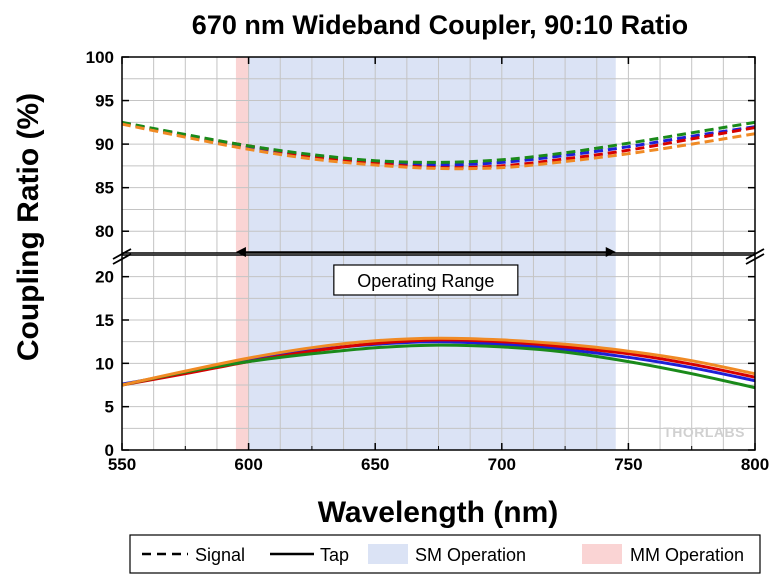 The image size is (780, 575). Describe the element at coordinates (502, 464) in the screenshot. I see `x-tick-label: 700` at that location.